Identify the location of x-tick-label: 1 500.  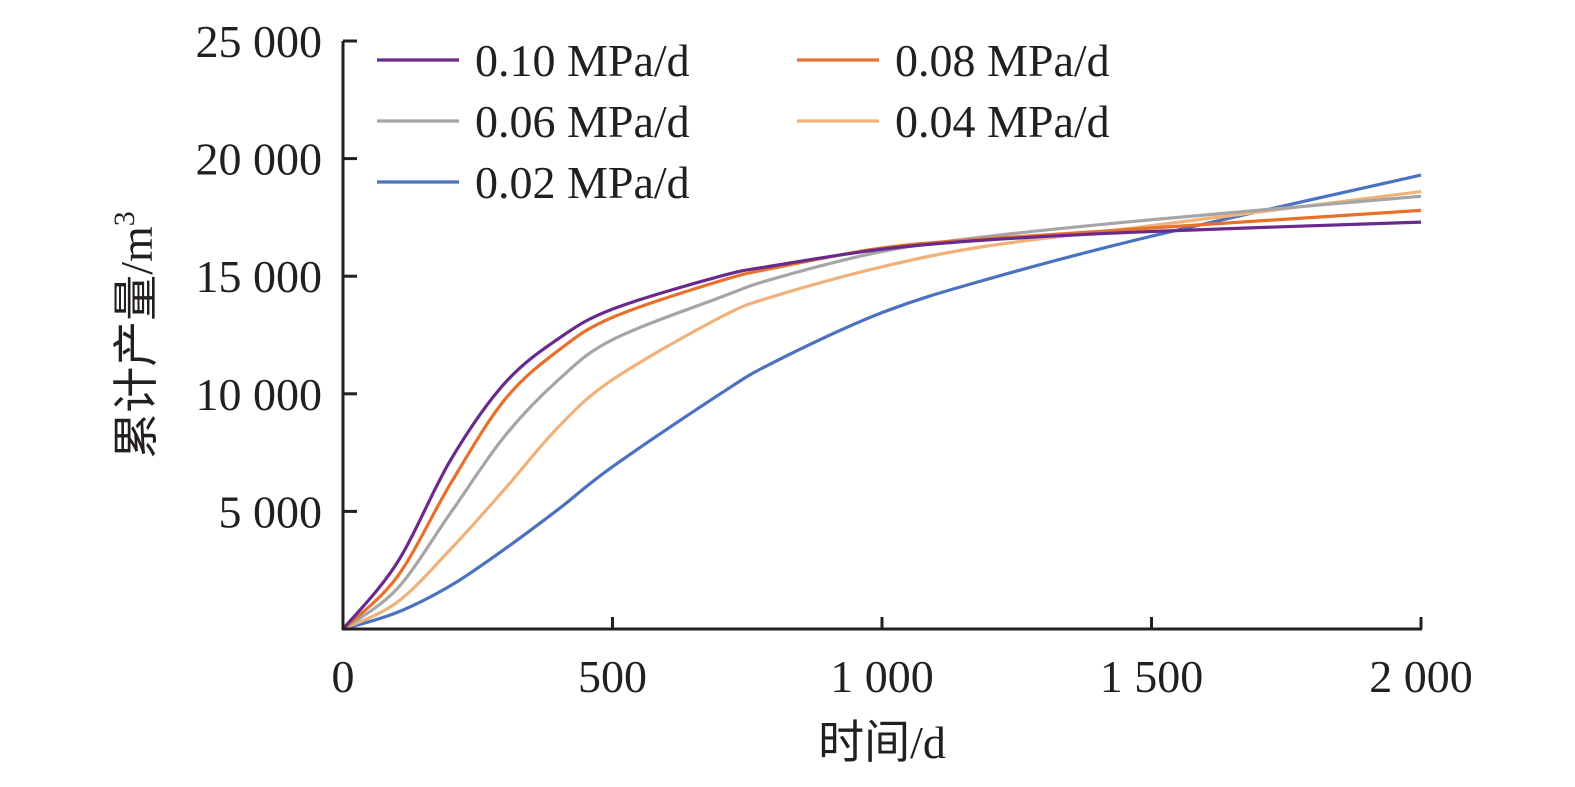
(1152, 676).